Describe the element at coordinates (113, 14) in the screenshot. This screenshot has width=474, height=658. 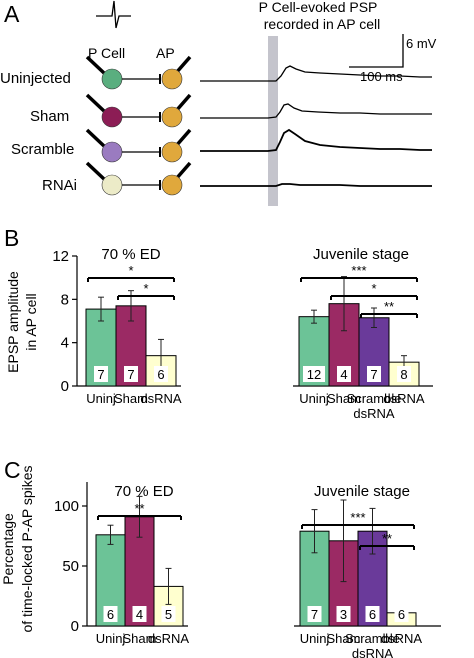
I see `spike-icon` at that location.